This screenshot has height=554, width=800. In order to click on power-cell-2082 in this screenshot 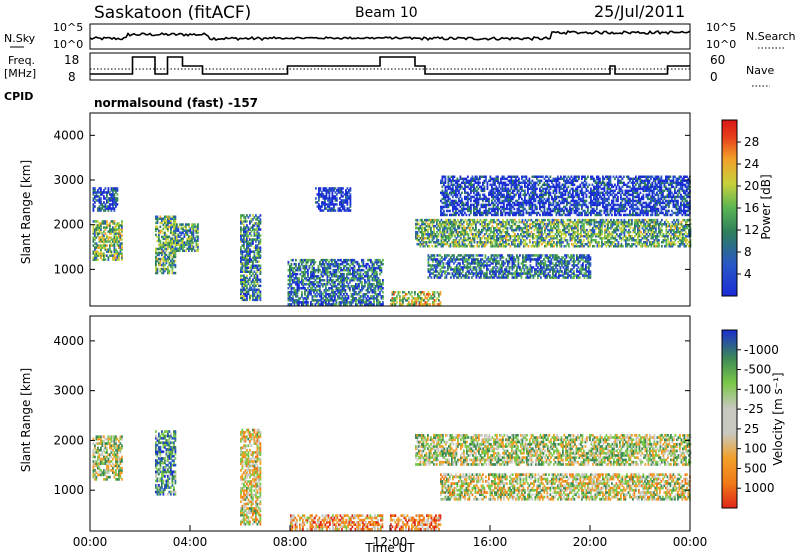, I will do `click(372, 270)`.